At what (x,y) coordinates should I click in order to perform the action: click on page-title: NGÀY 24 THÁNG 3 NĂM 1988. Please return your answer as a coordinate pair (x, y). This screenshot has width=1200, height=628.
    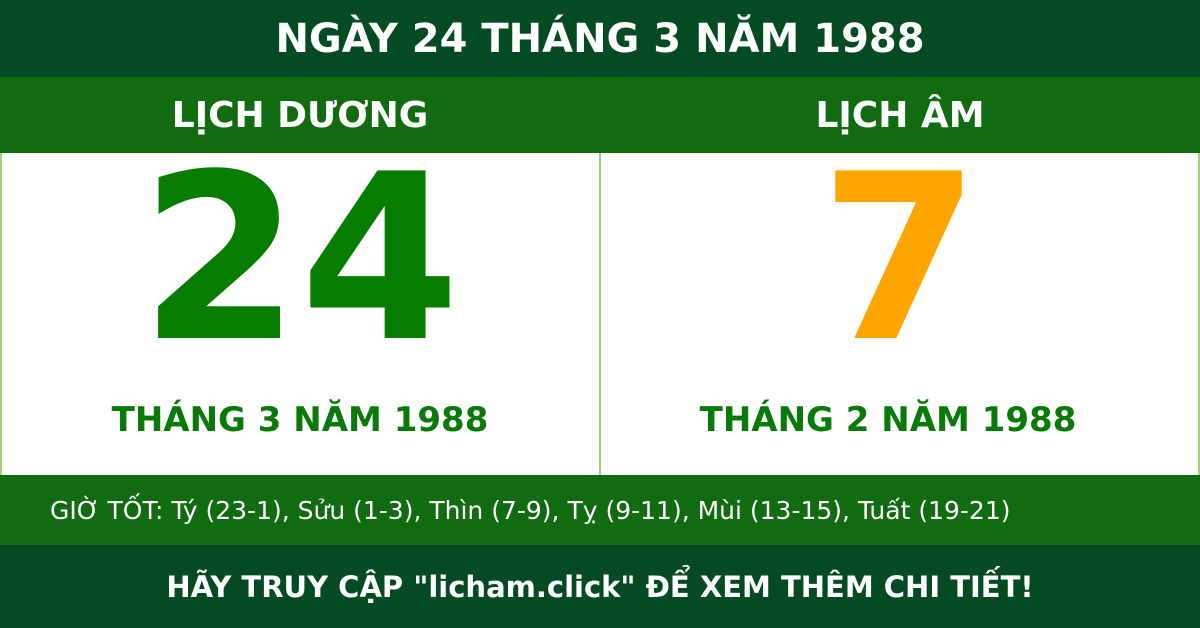
    Looking at the image, I should click on (600, 38).